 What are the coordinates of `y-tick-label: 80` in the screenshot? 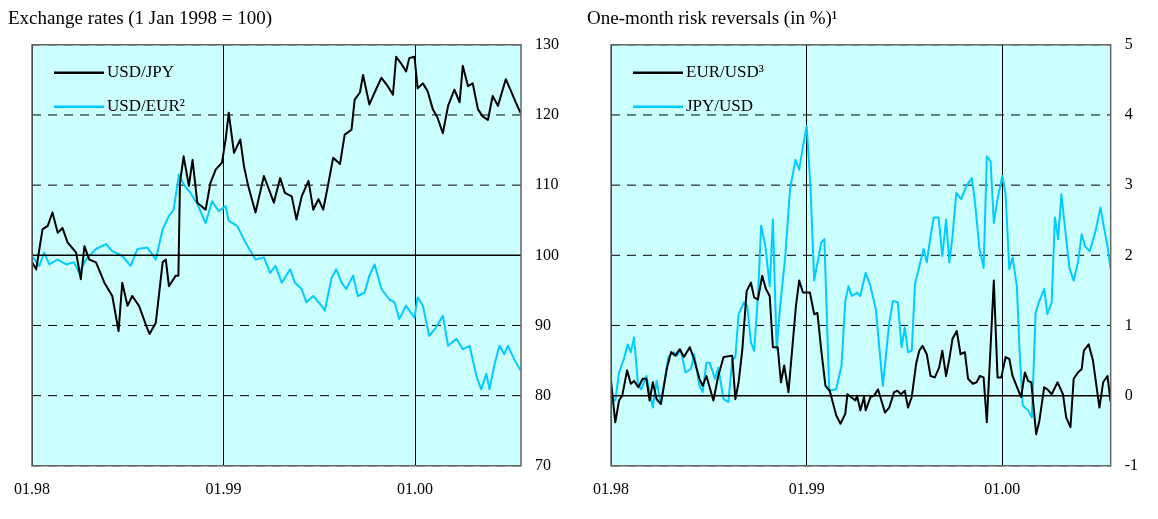 It's located at (543, 394).